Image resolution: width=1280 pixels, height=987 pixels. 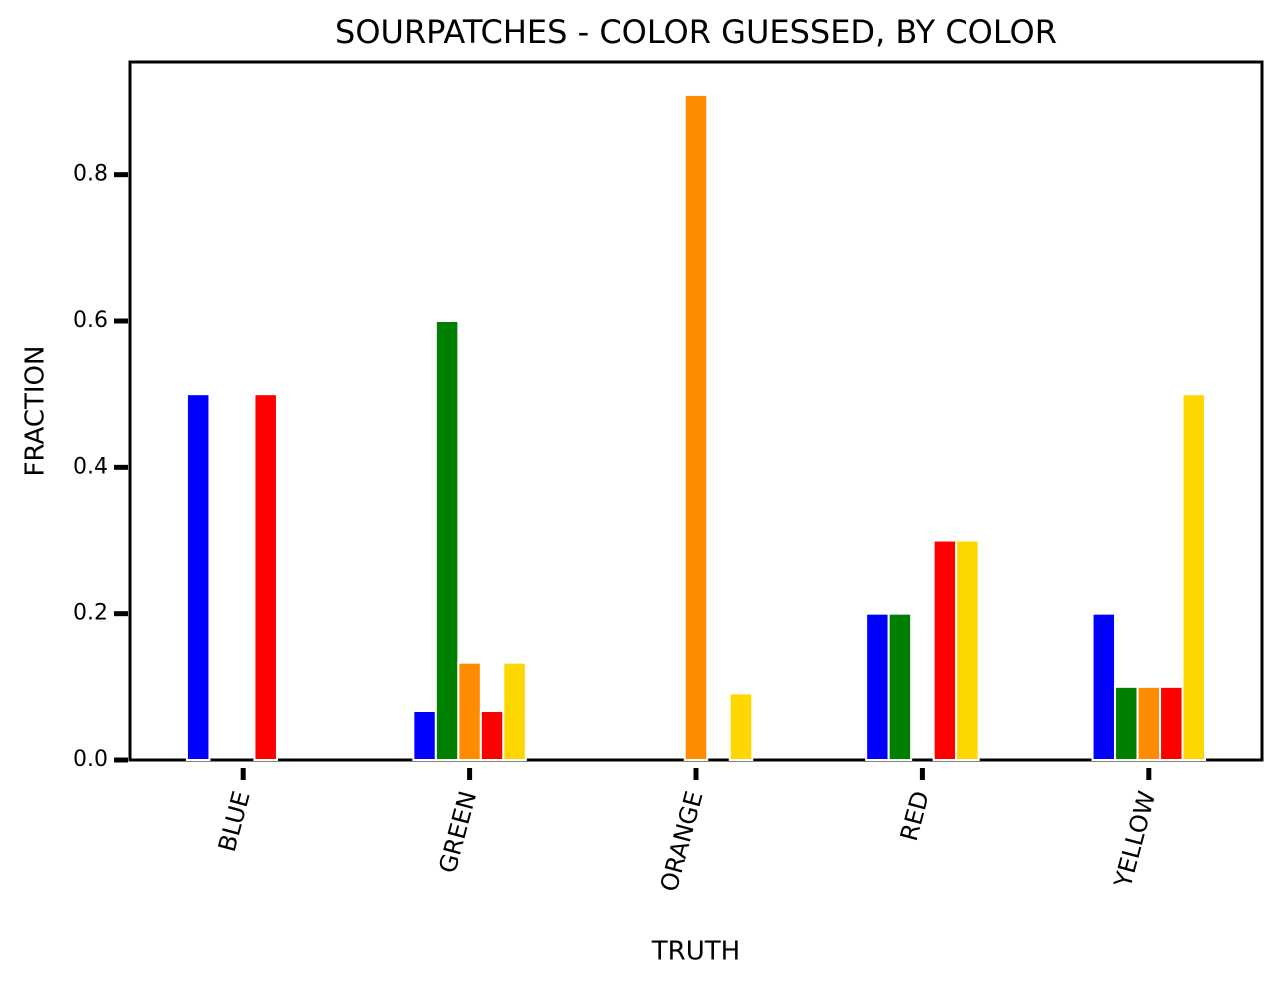 What do you see at coordinates (90, 174) in the screenshot?
I see `y-tick-label: 0.8` at bounding box center [90, 174].